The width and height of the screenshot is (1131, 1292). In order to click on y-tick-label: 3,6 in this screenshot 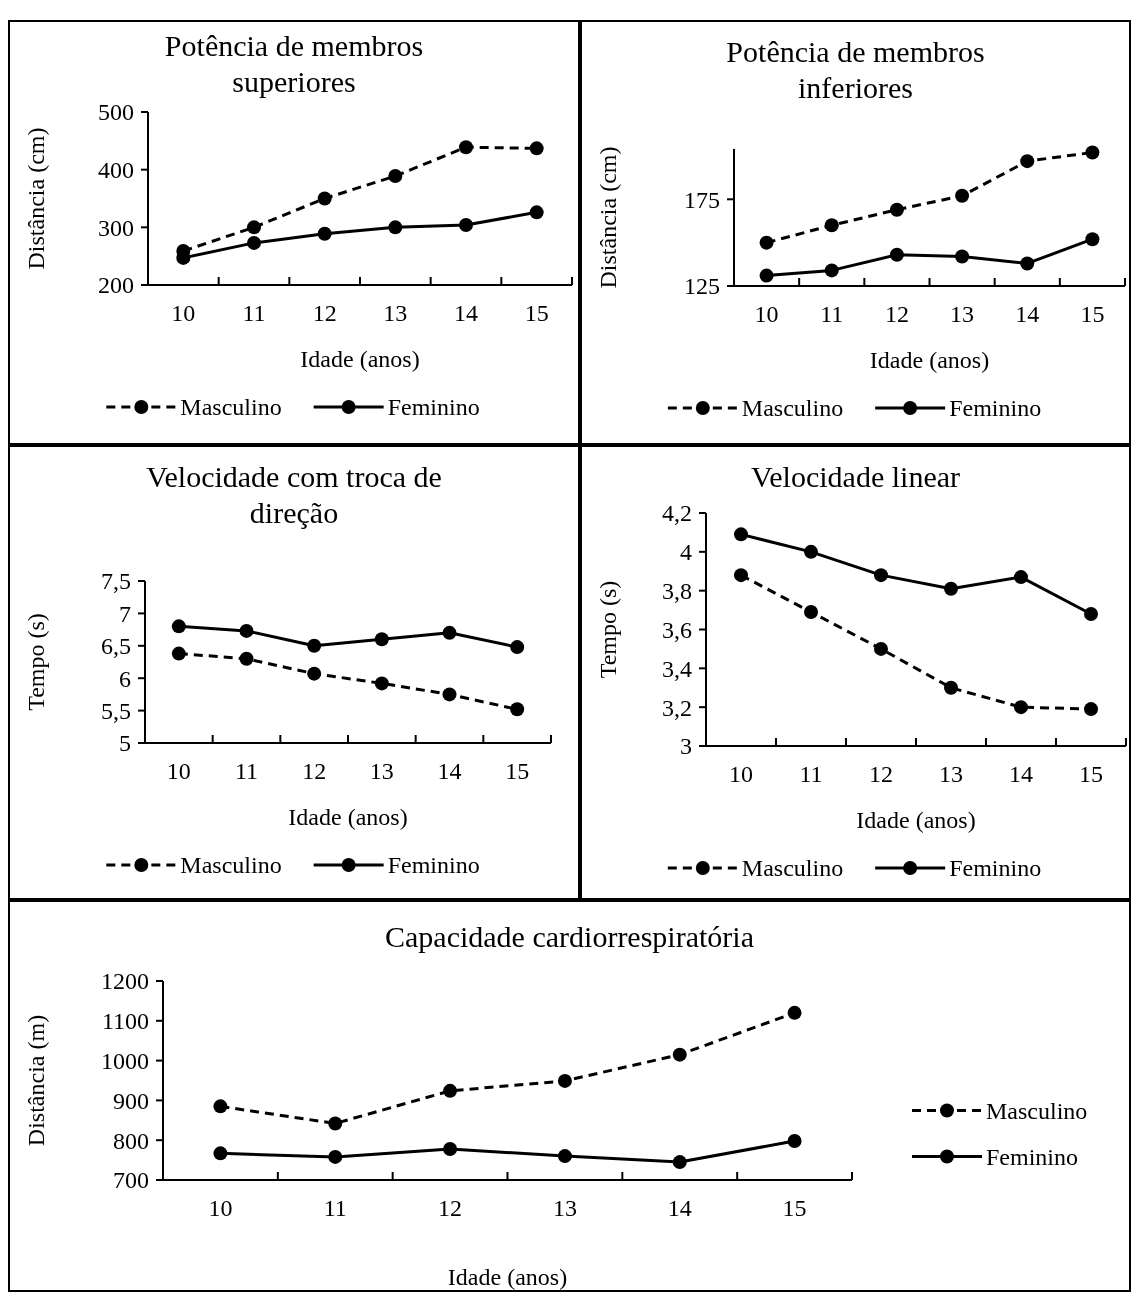, I will do `click(677, 629)`.